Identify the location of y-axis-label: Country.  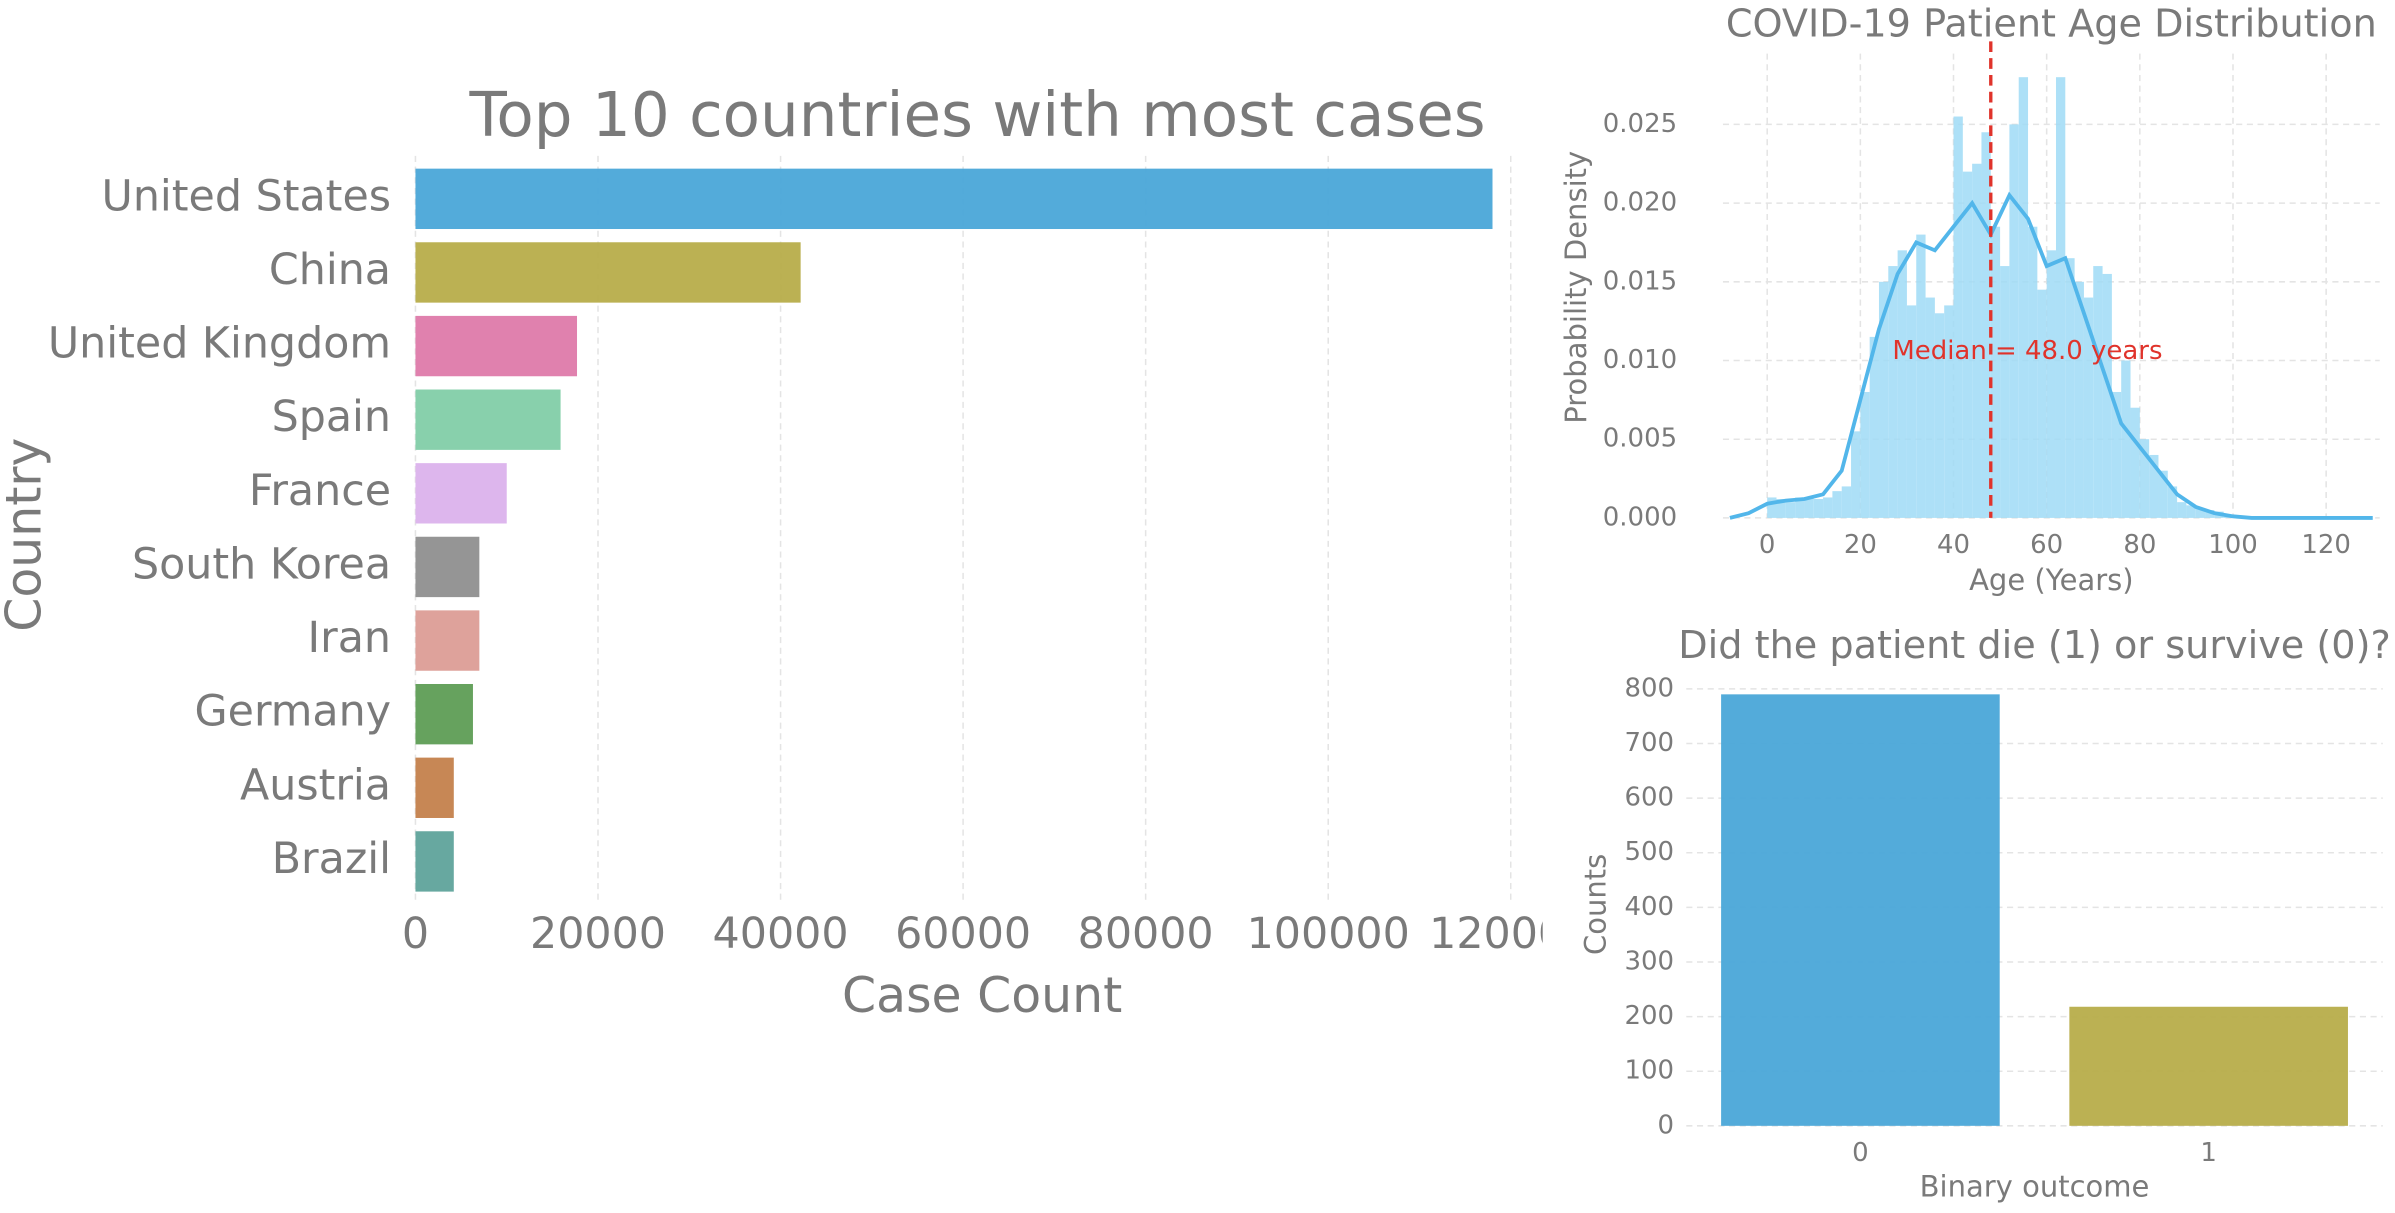
(26, 535).